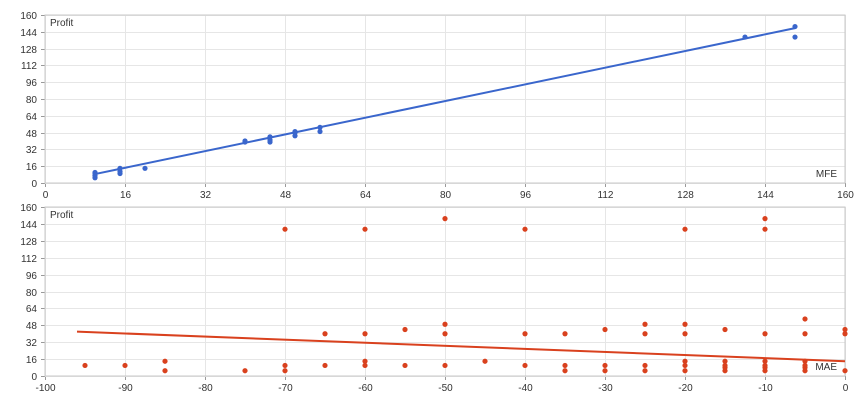 This screenshot has width=860, height=405. Describe the element at coordinates (62, 23) in the screenshot. I see `mfe-y-axis-label: Profit` at that location.